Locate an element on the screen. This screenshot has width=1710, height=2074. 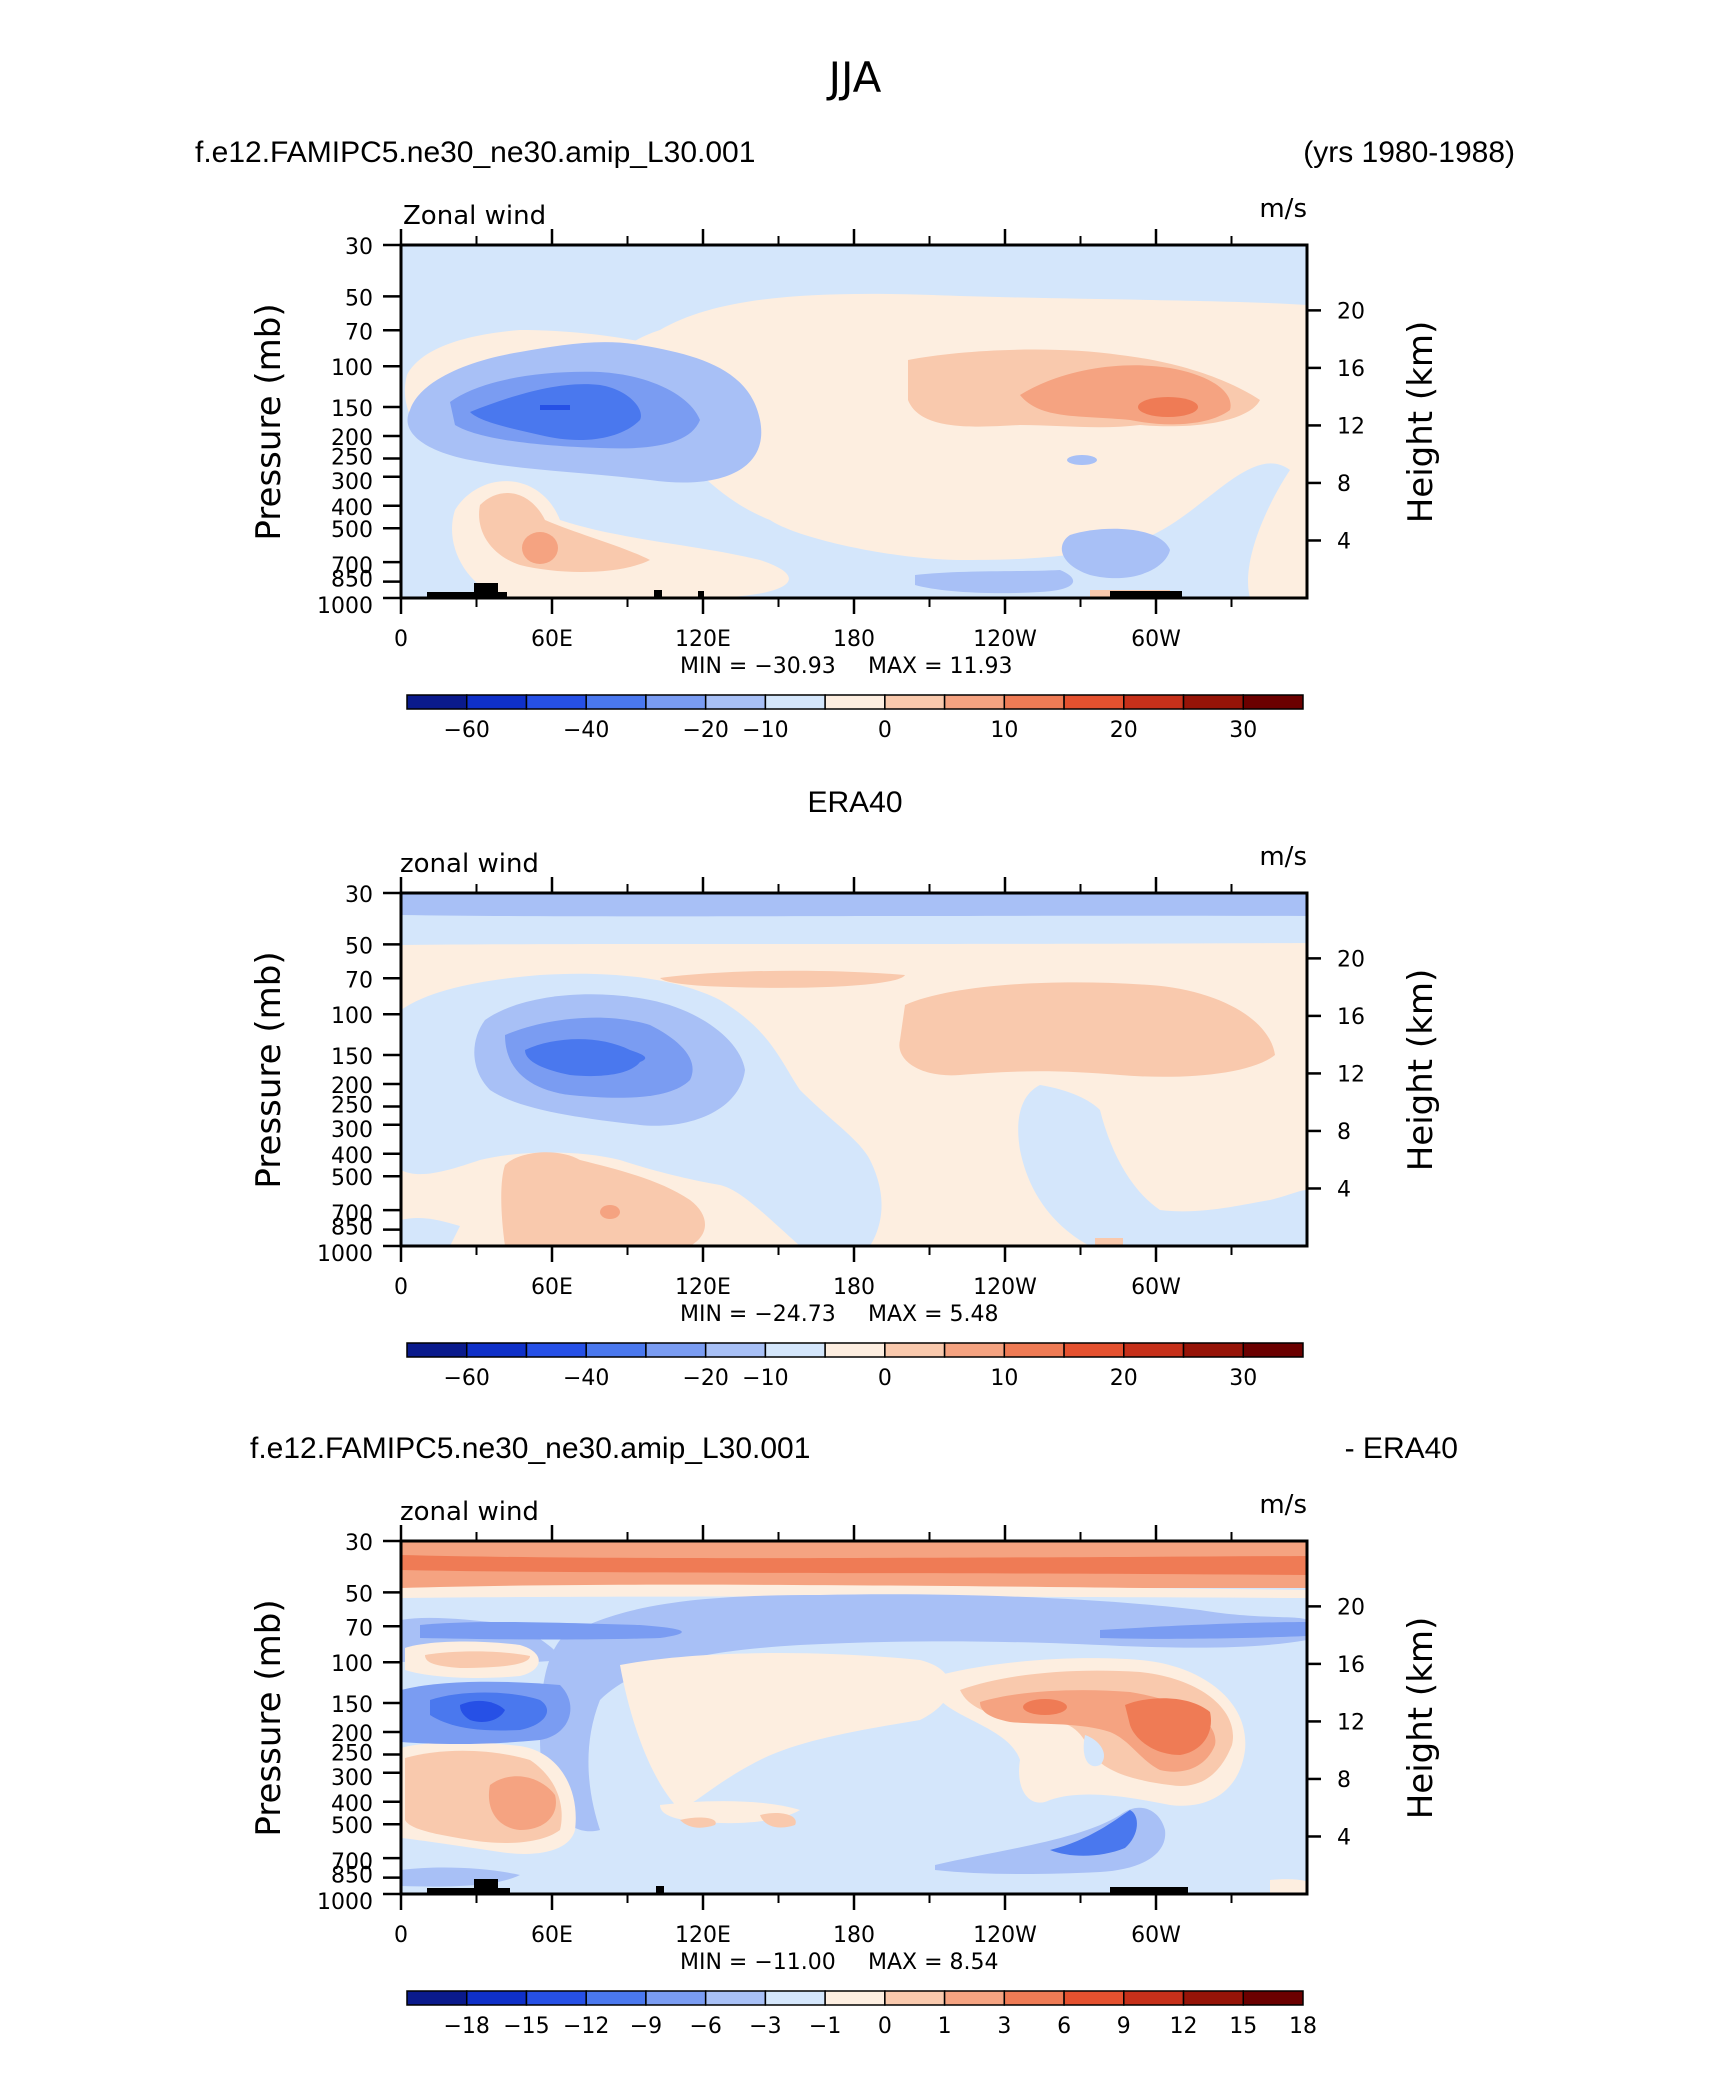
panel1-min-label: MIN = −30.93 is located at coordinates (758, 666).